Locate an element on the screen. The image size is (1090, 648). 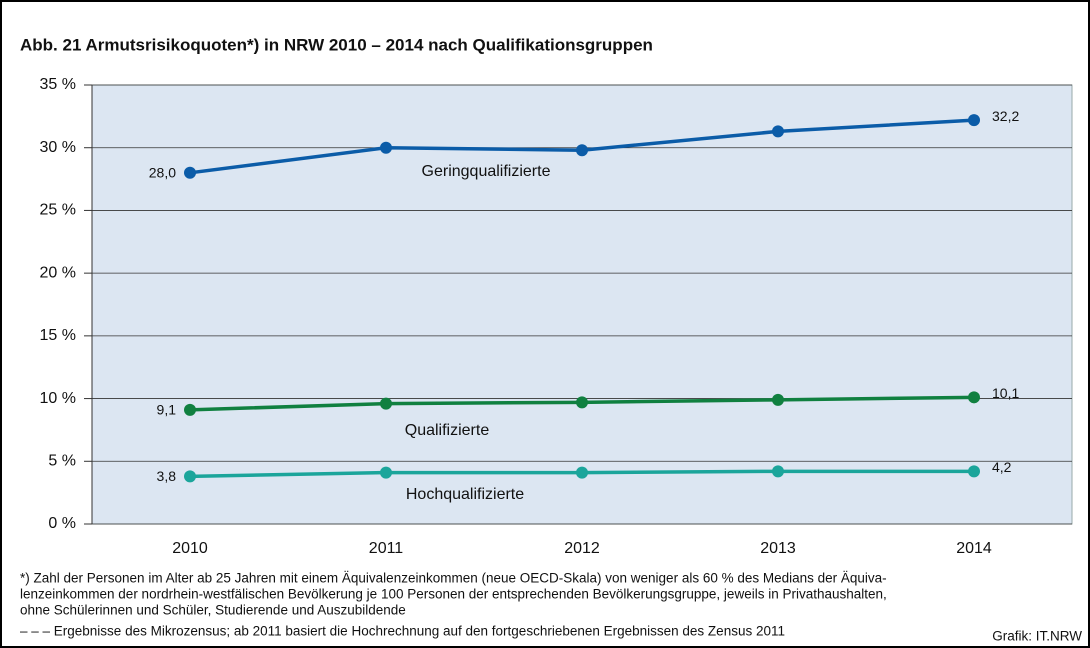
source: Grafik: IT.NRW is located at coordinates (1037, 636).